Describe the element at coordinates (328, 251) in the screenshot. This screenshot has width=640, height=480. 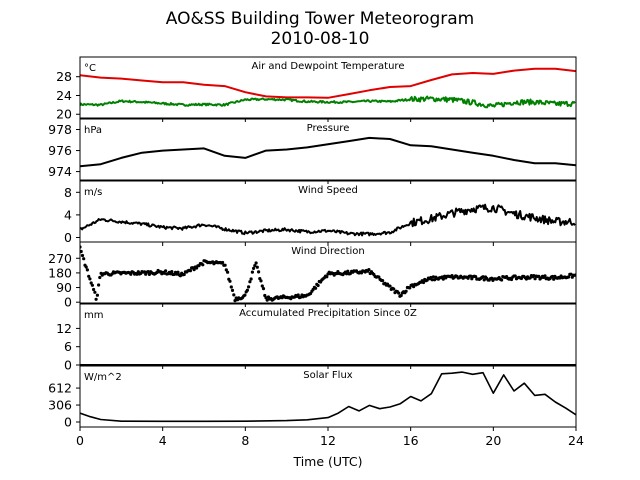
I see `wind_direction-title: Wind Direction` at that location.